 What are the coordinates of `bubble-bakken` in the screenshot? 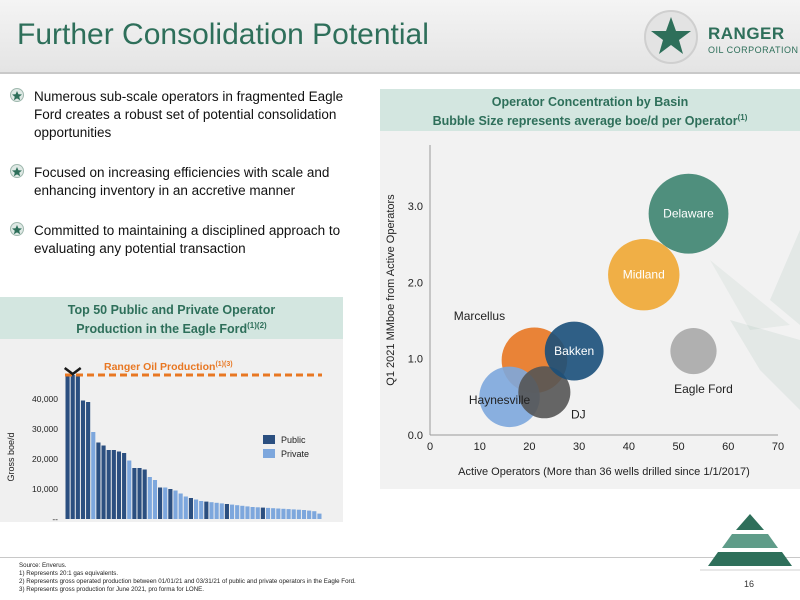 It's located at (574, 351).